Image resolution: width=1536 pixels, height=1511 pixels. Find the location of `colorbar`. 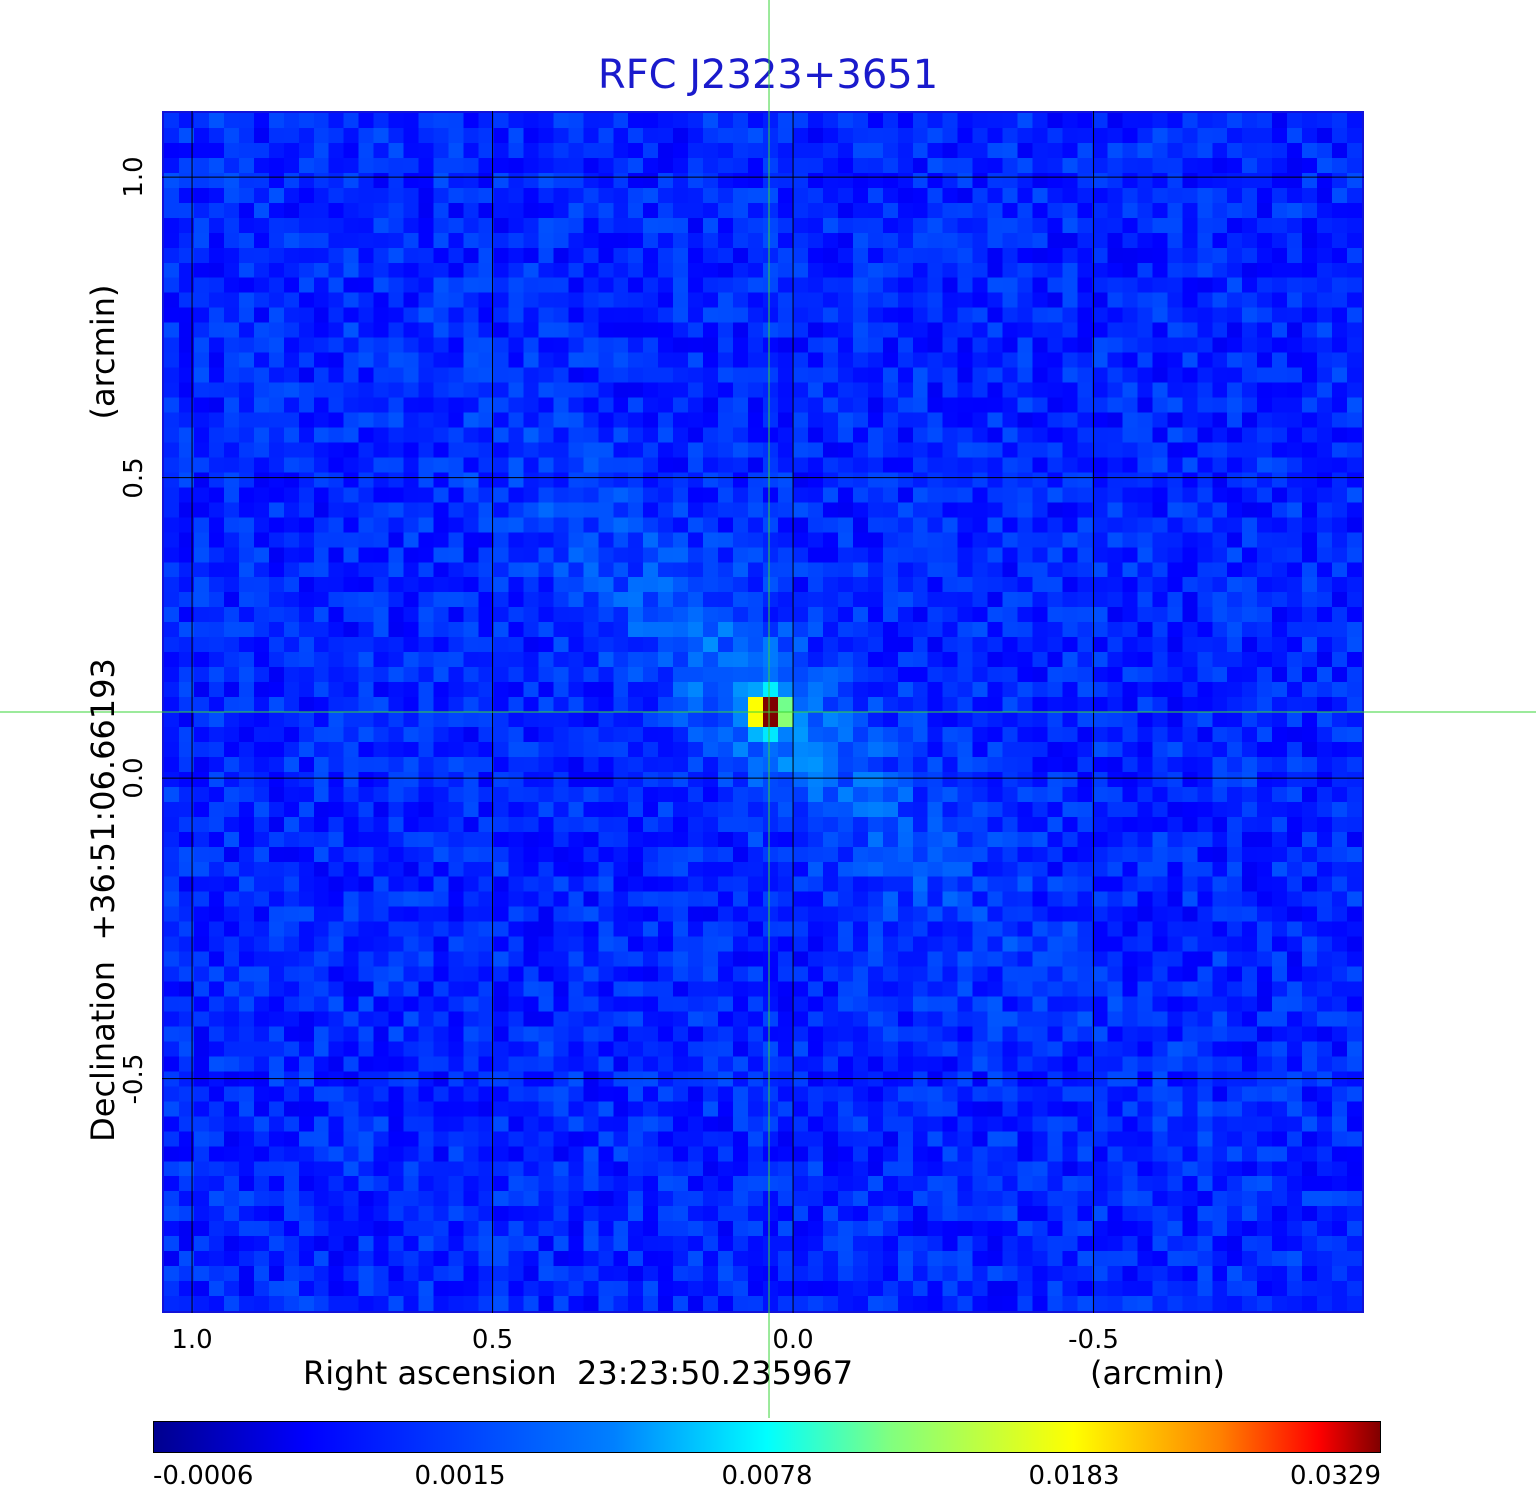

colorbar is located at coordinates (767, 1437).